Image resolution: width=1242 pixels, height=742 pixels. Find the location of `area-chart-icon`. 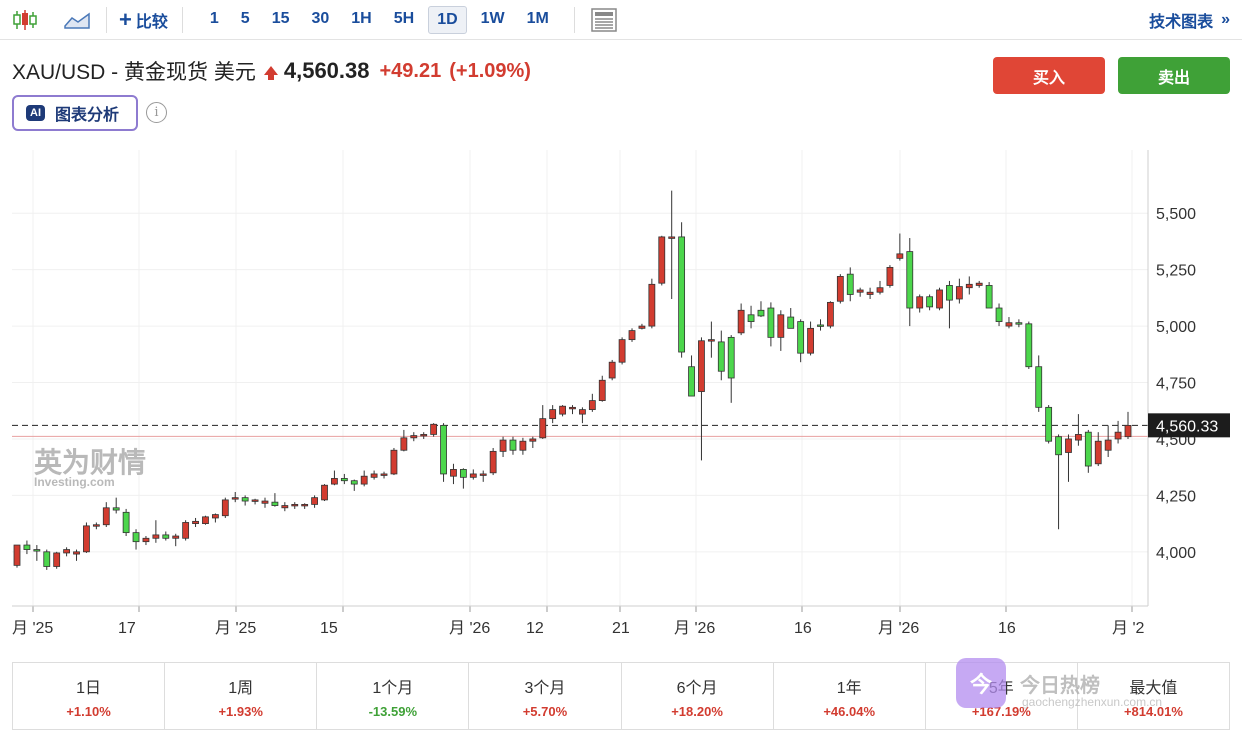

area-chart-icon is located at coordinates (77, 20).